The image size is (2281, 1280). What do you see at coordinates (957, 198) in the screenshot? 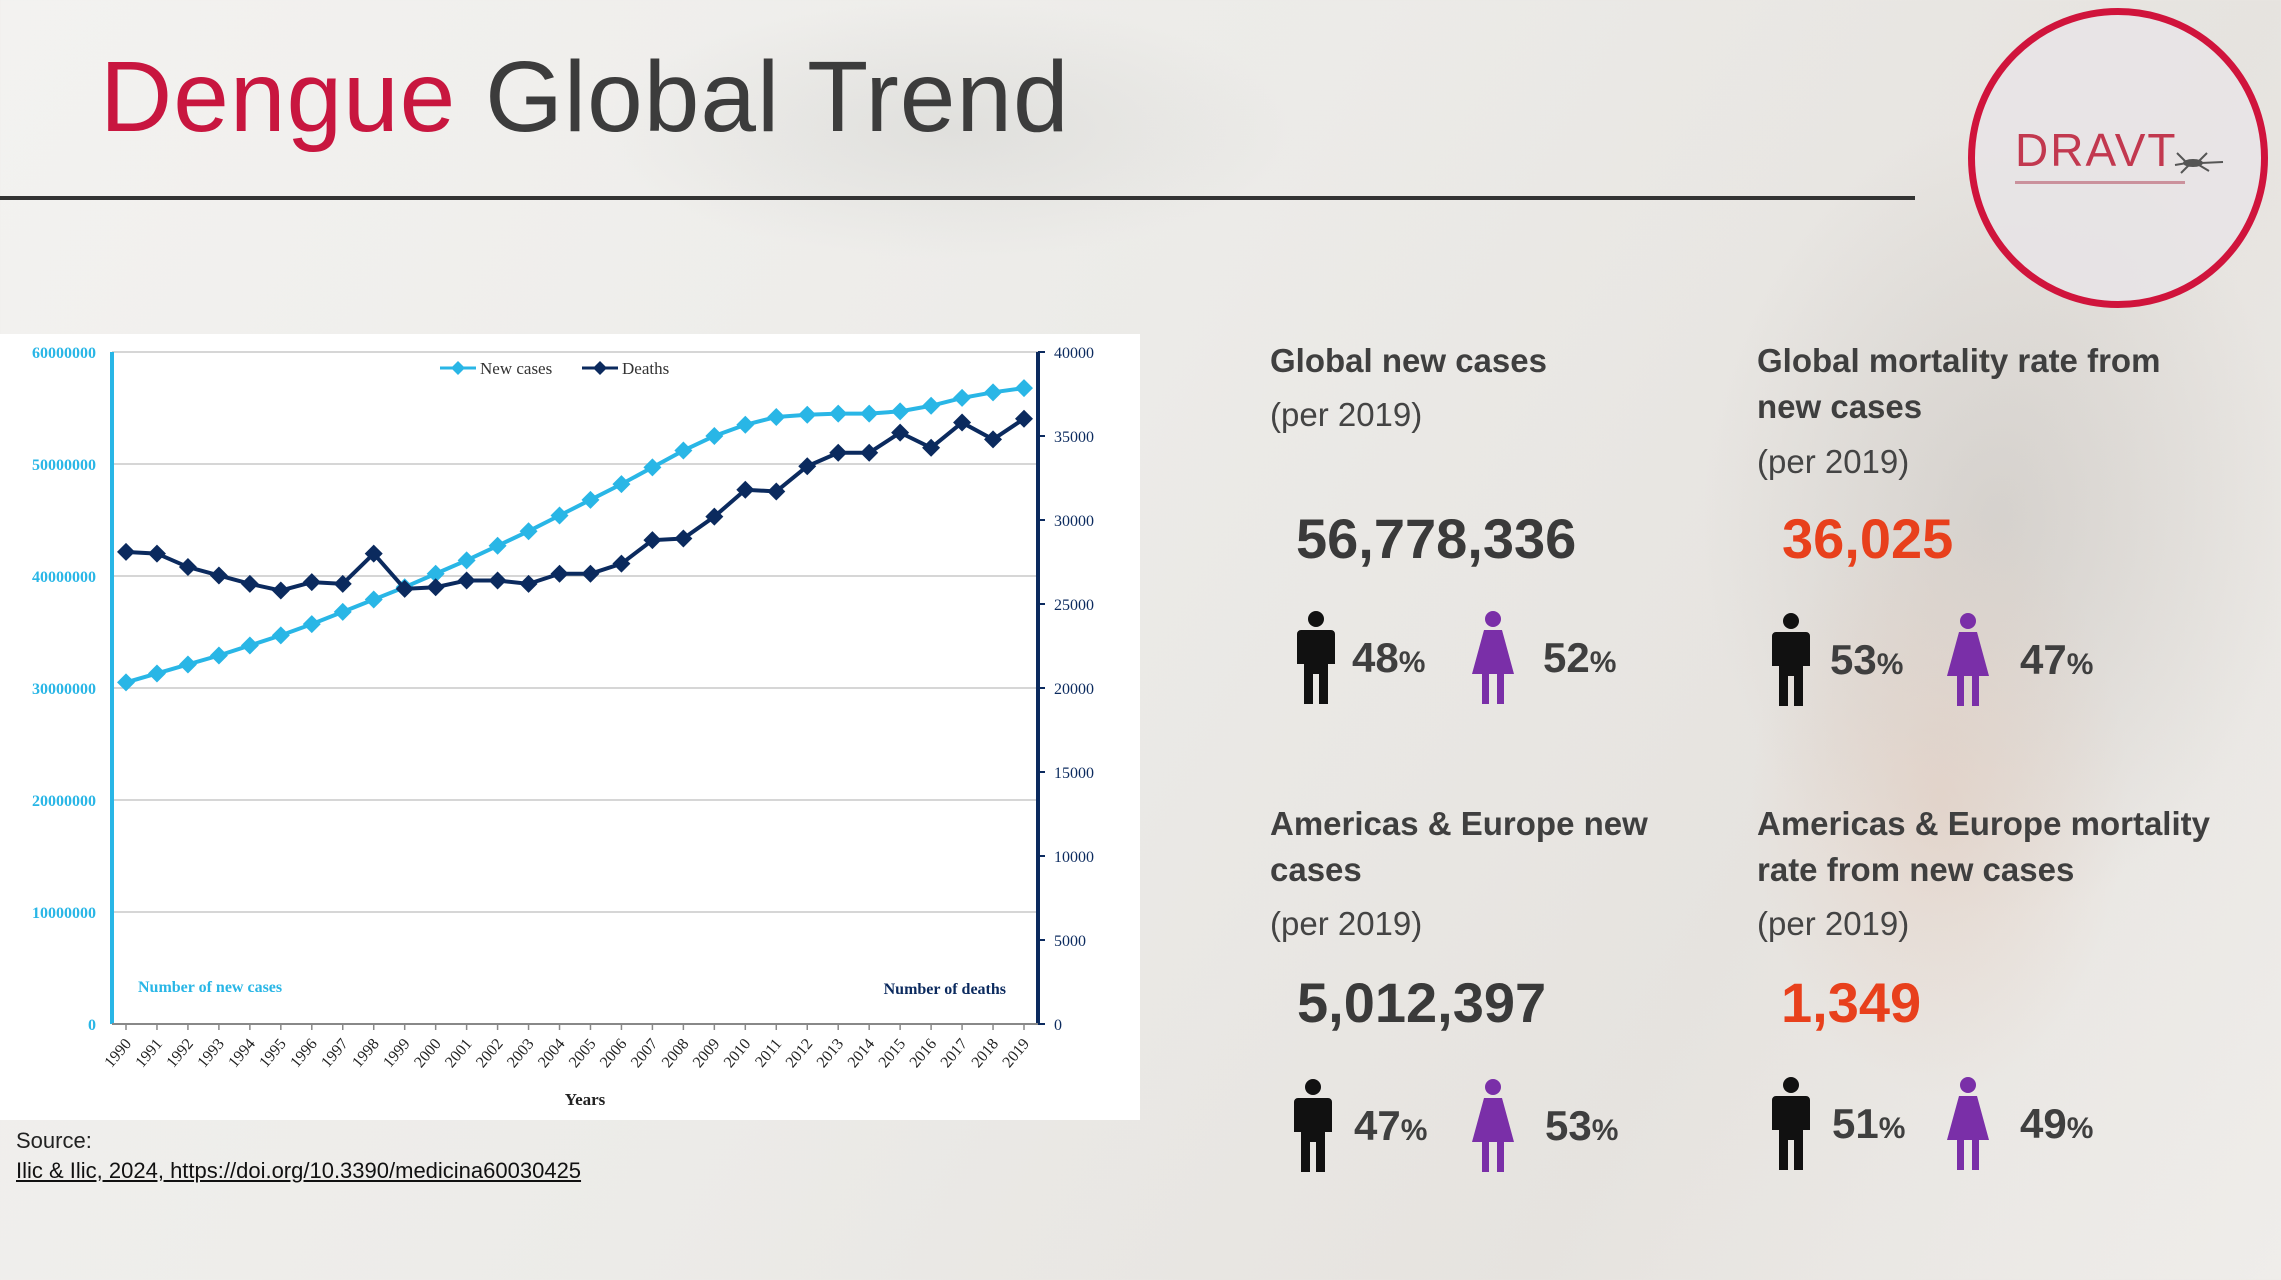
I see `title-divider` at bounding box center [957, 198].